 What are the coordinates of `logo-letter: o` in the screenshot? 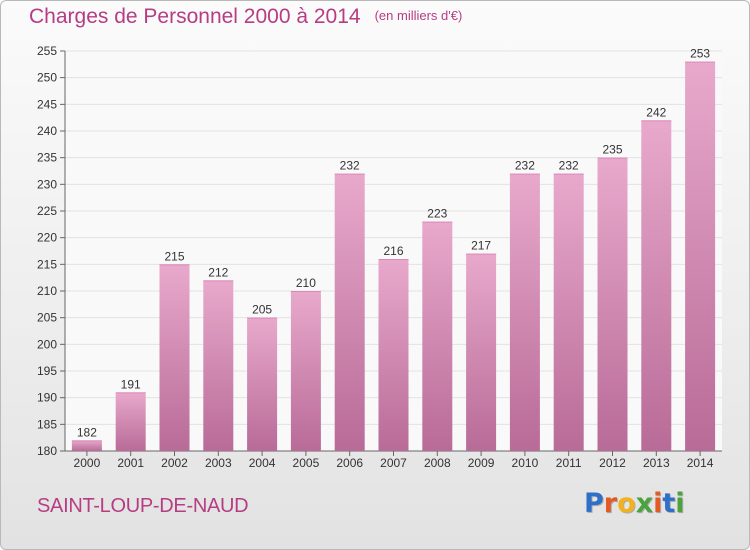 It's located at (626, 503).